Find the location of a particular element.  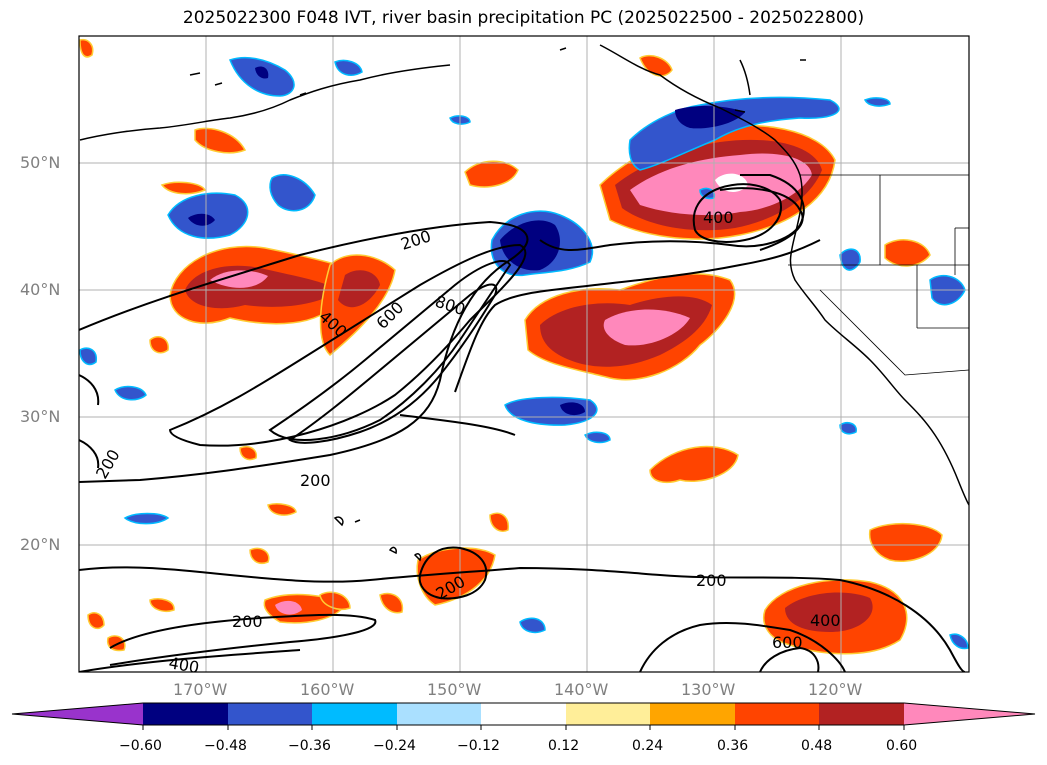

colorbar-extend-high is located at coordinates (969, 714).